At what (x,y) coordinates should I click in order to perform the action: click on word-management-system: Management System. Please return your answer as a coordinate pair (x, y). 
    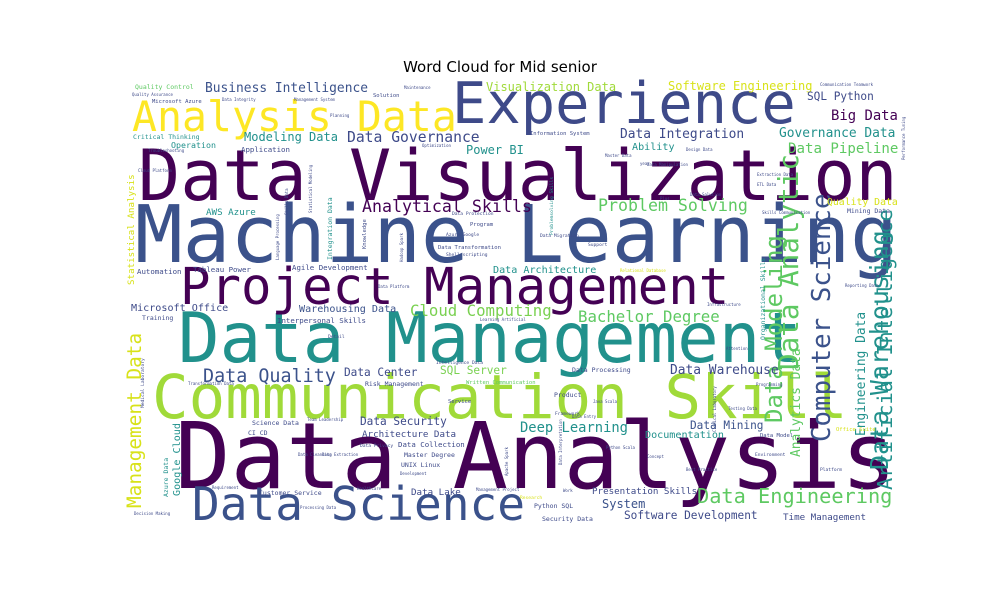
    Looking at the image, I should click on (315, 99).